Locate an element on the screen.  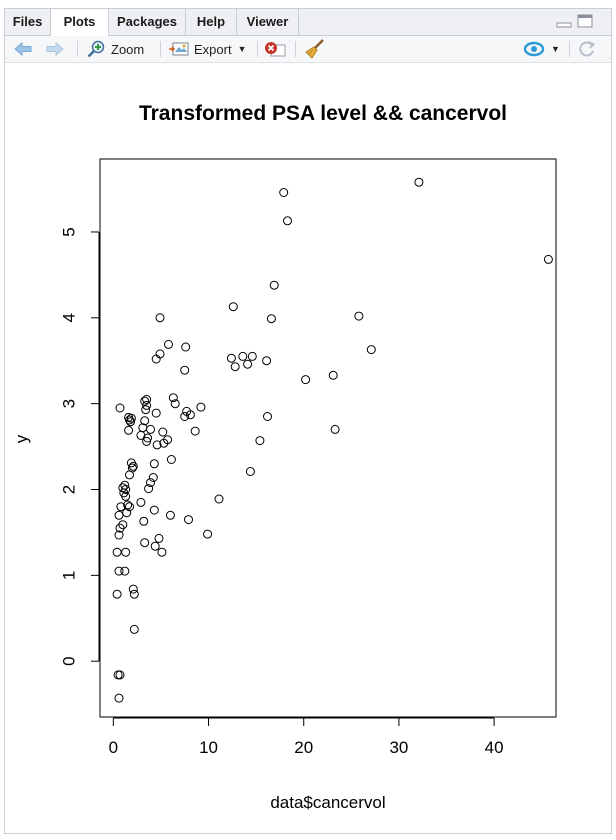
chart-title: Transformed PSA level && cancervol is located at coordinates (323, 113).